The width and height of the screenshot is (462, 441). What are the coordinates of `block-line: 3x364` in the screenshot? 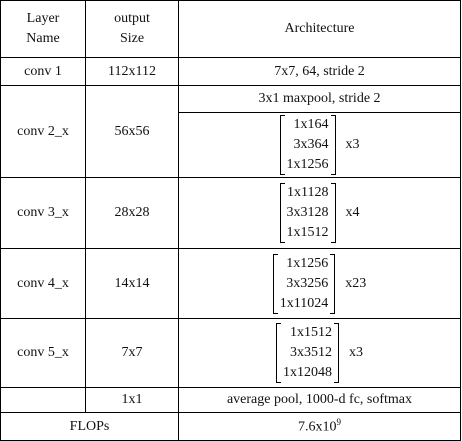 It's located at (311, 144).